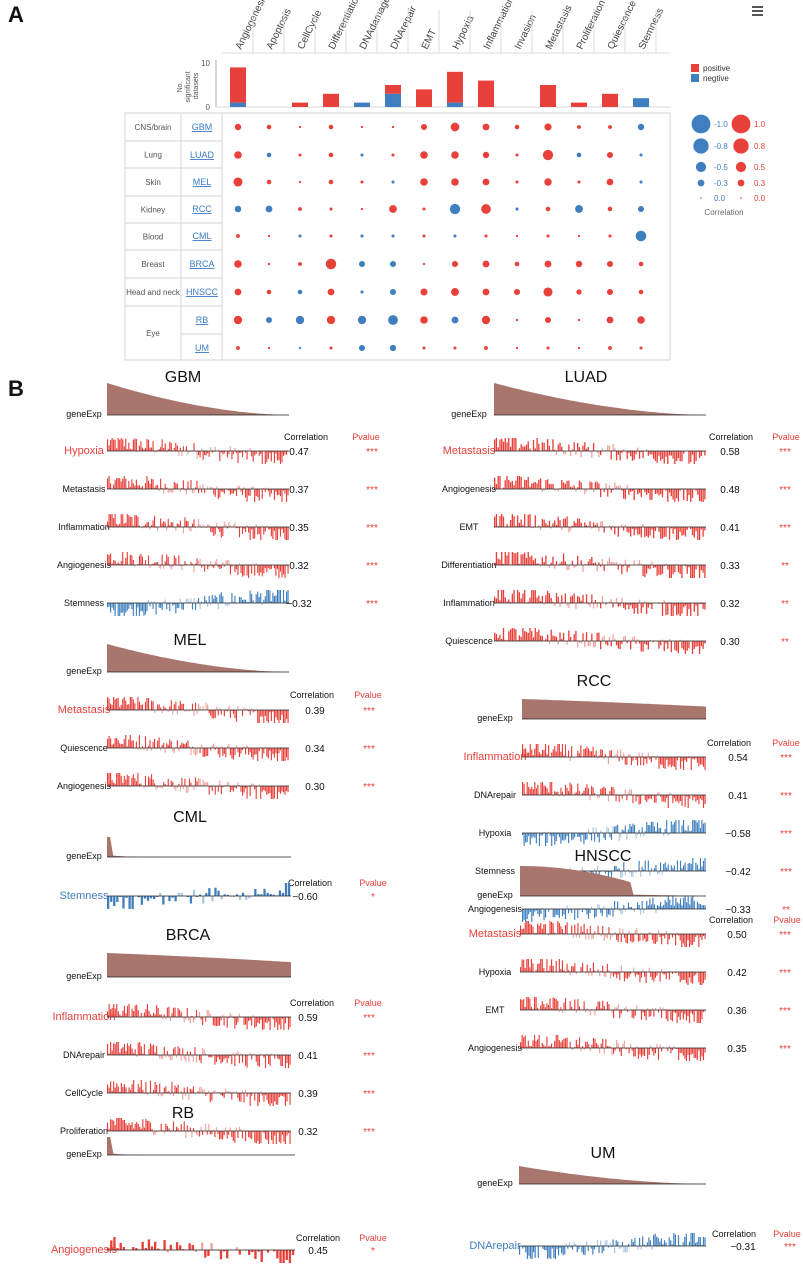  I want to click on size-legend-negative-dot, so click(701, 183).